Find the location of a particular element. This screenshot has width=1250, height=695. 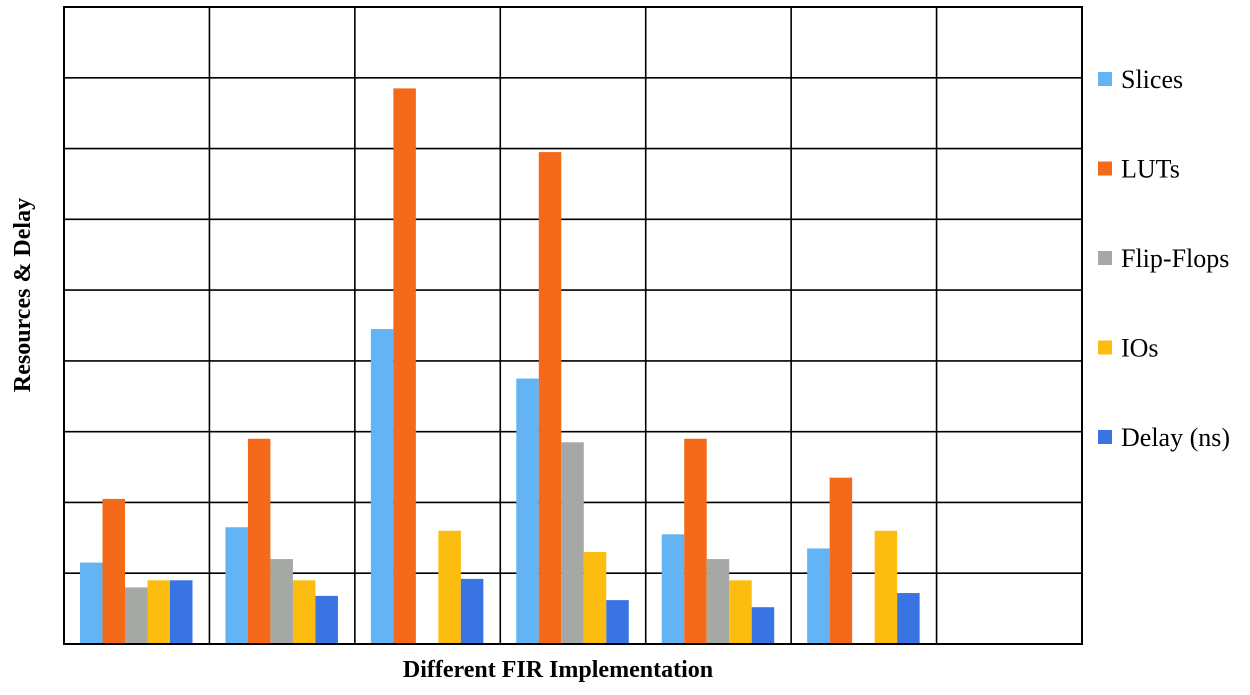

legend-label: IOs is located at coordinates (1140, 348).